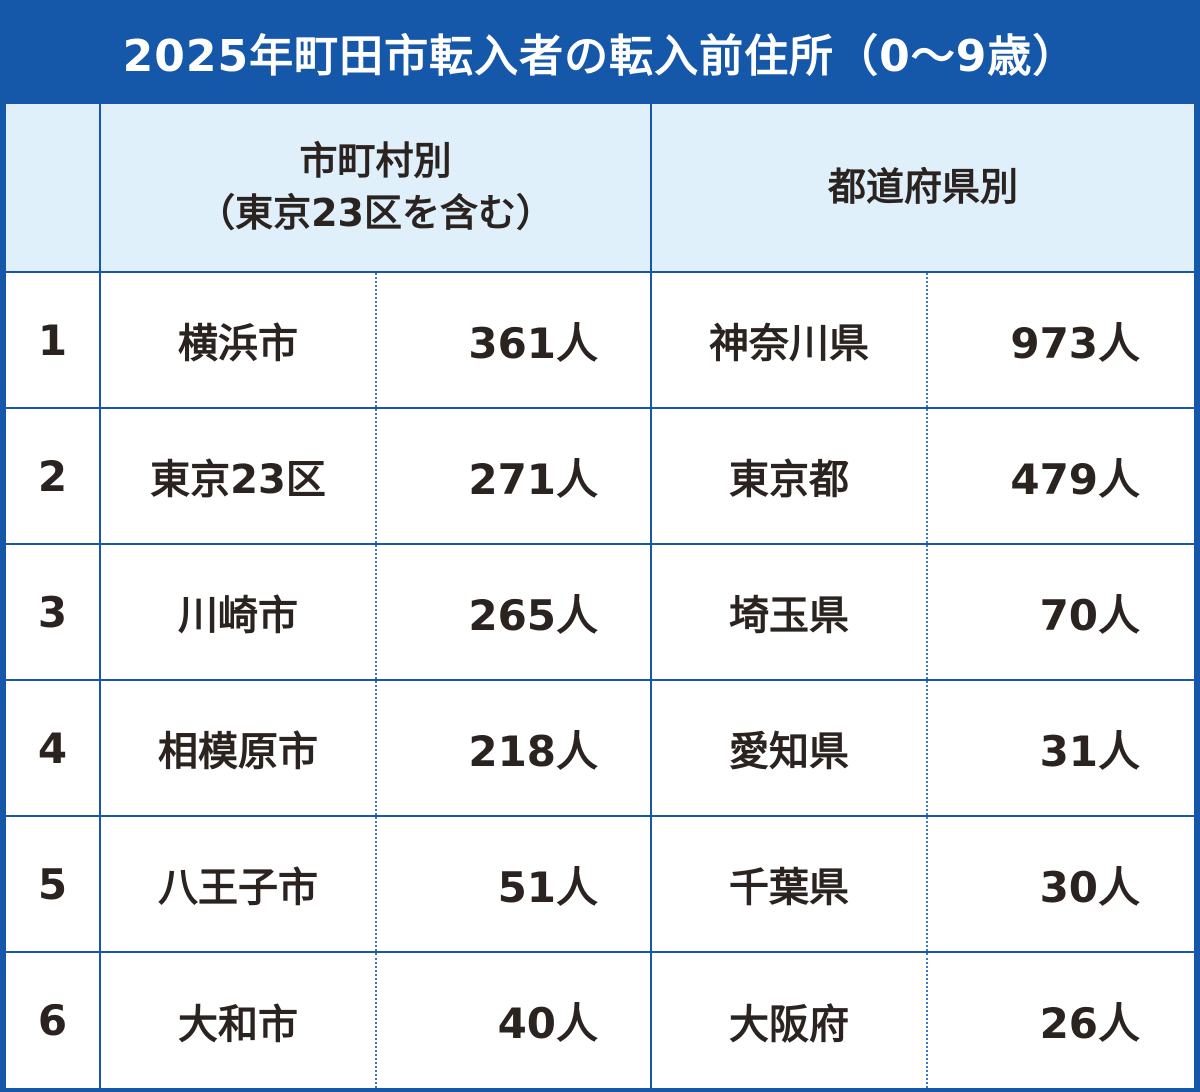 The image size is (1200, 1092). What do you see at coordinates (790, 884) in the screenshot?
I see `prefecture-name-cell: 千葉県` at bounding box center [790, 884].